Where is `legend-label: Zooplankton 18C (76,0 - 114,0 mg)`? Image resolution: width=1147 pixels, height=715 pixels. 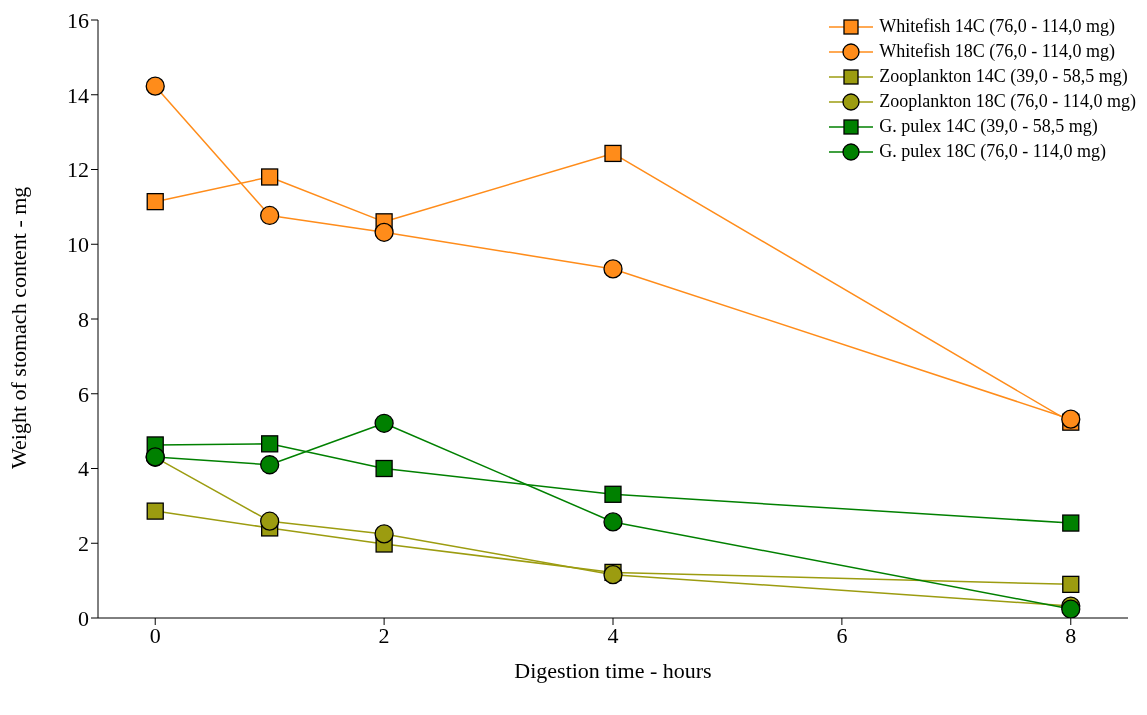
legend-label: Zooplankton 18C (76,0 - 114,0 mg) is located at coordinates (1007, 101).